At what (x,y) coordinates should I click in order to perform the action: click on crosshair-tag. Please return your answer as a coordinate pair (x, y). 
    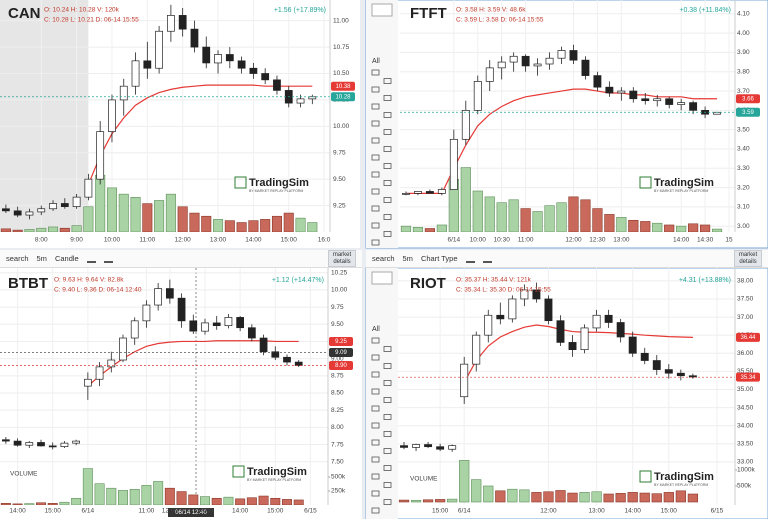
    Looking at the image, I should click on (191, 512).